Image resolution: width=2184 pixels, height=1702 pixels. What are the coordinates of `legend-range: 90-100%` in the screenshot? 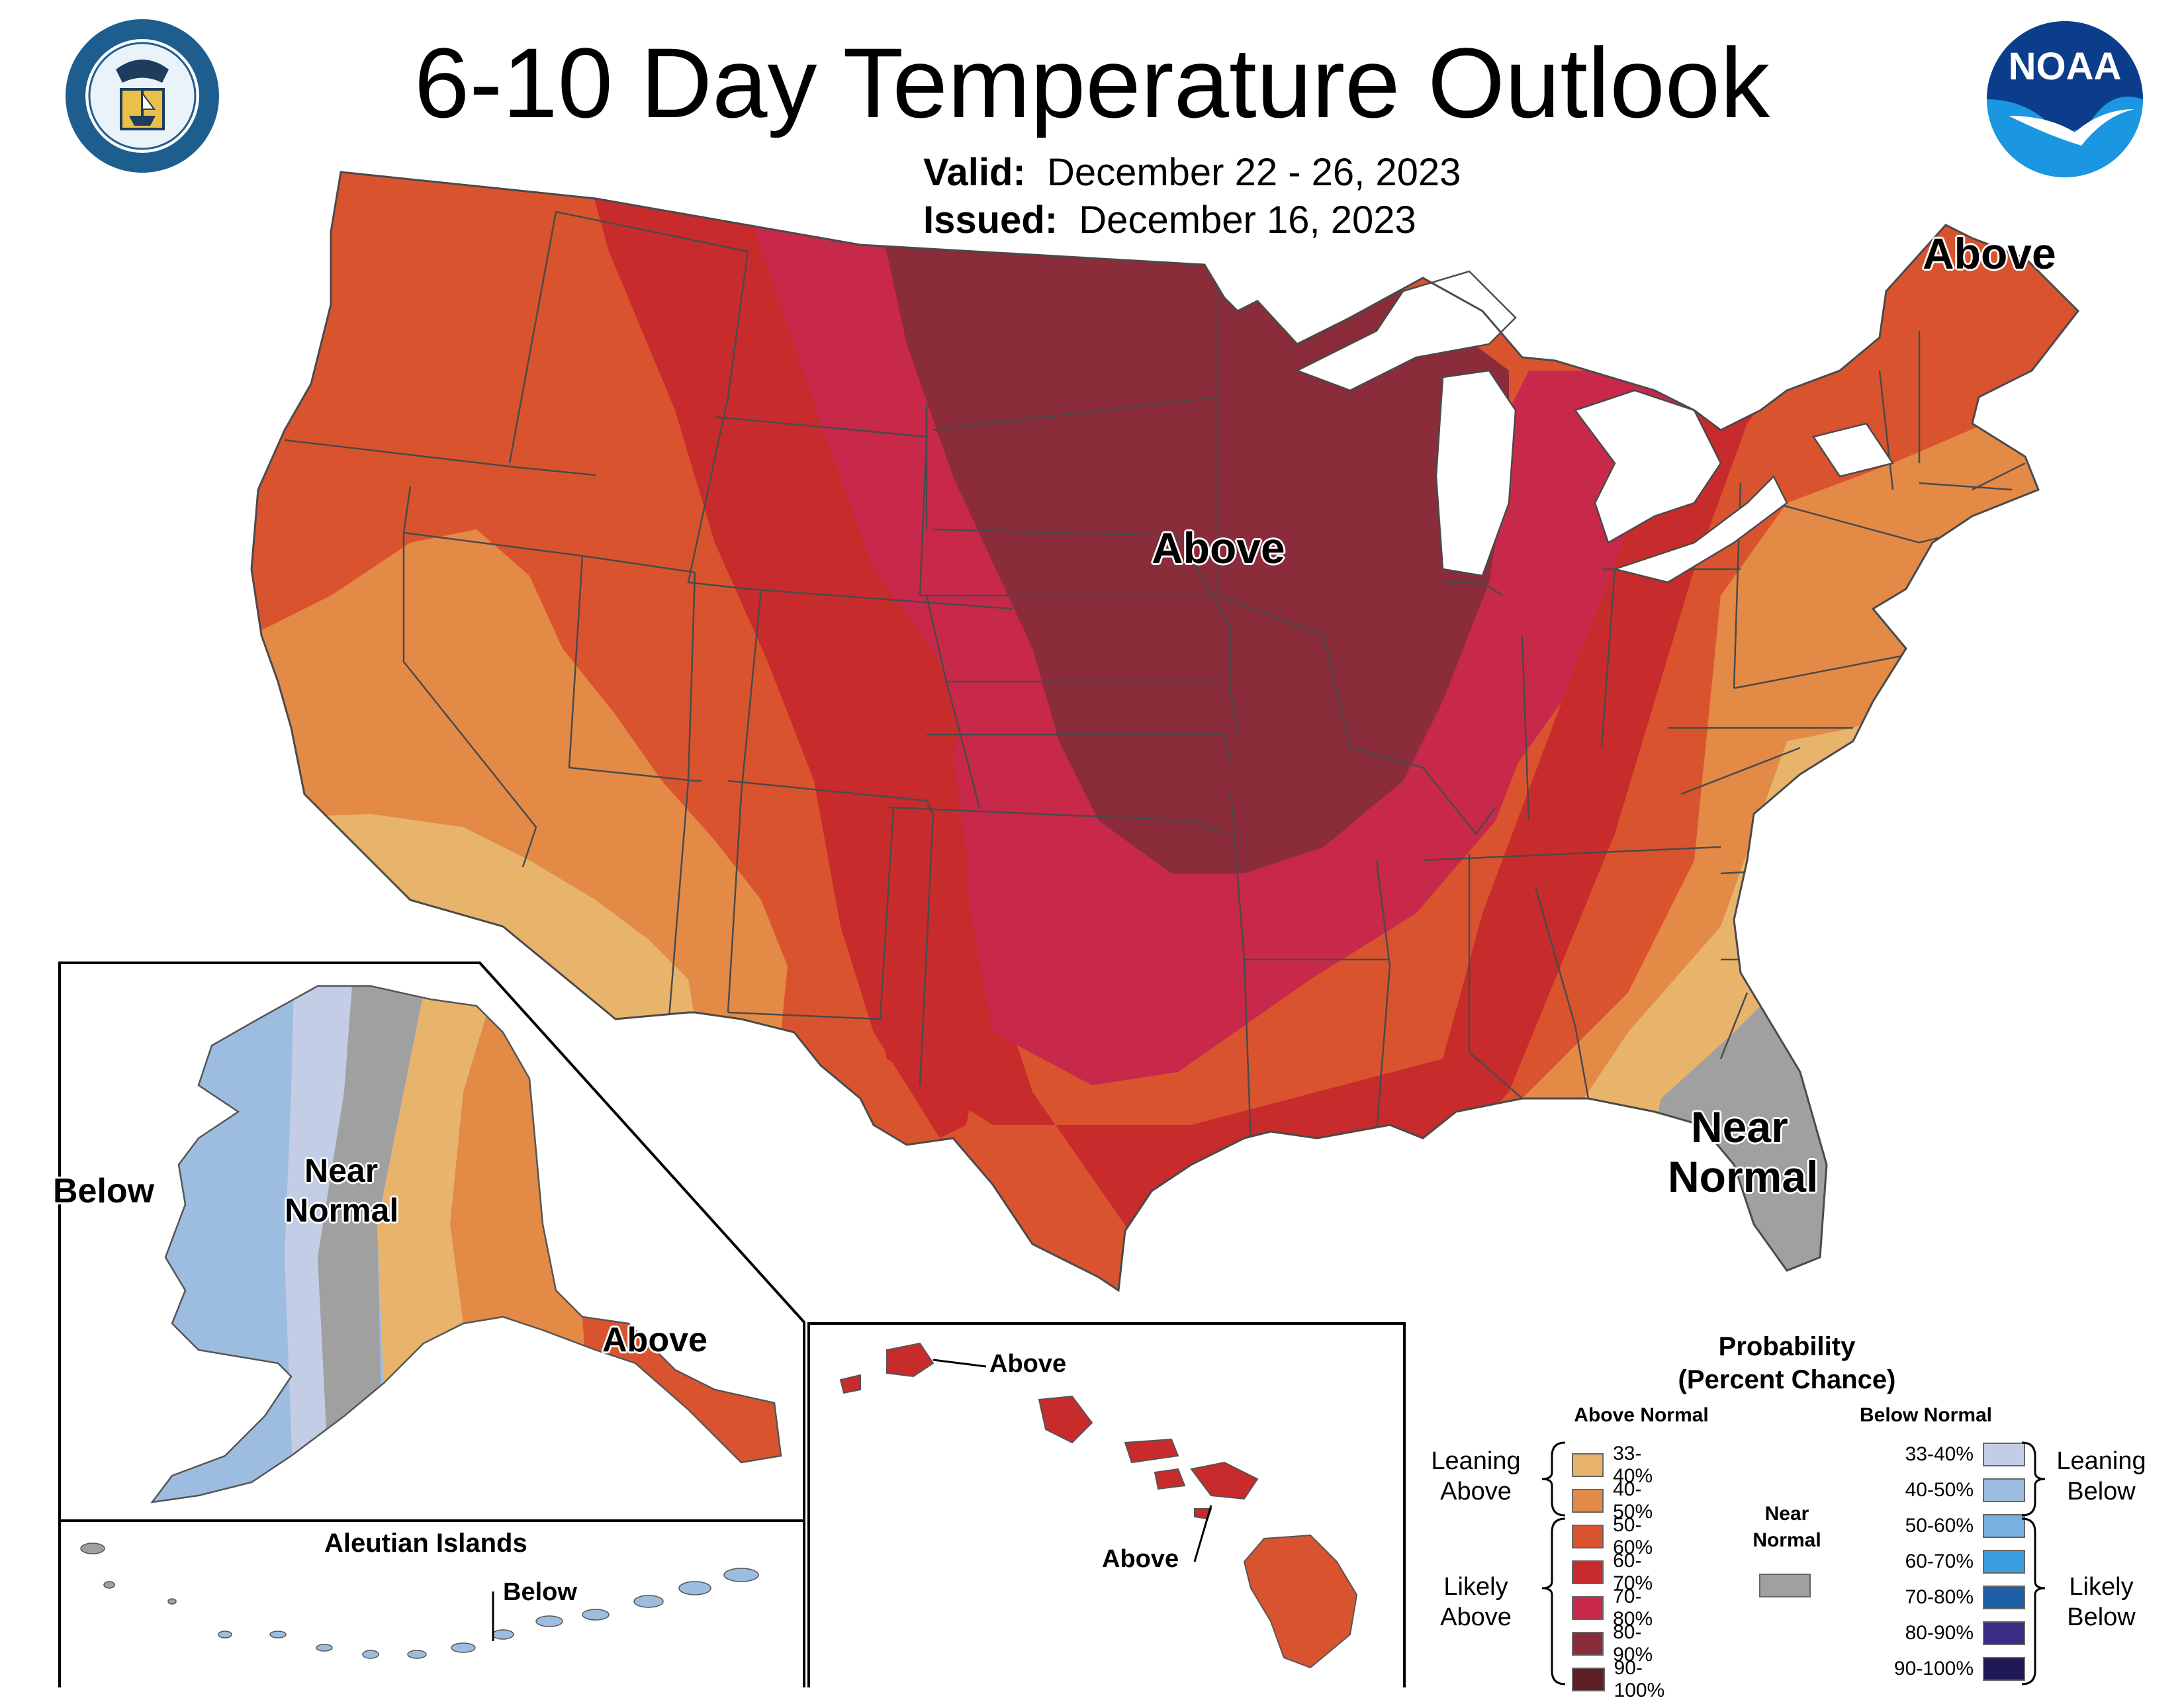 It's located at (1934, 1669).